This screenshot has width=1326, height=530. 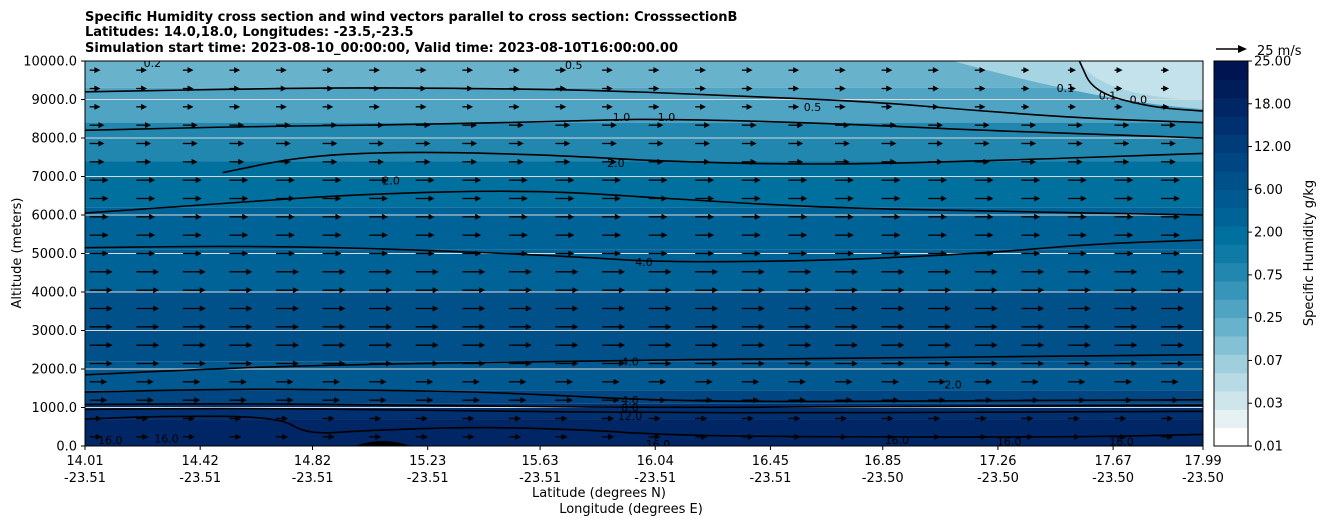 What do you see at coordinates (1268, 275) in the screenshot?
I see `colorbar-tick-label-4: 0.75` at bounding box center [1268, 275].